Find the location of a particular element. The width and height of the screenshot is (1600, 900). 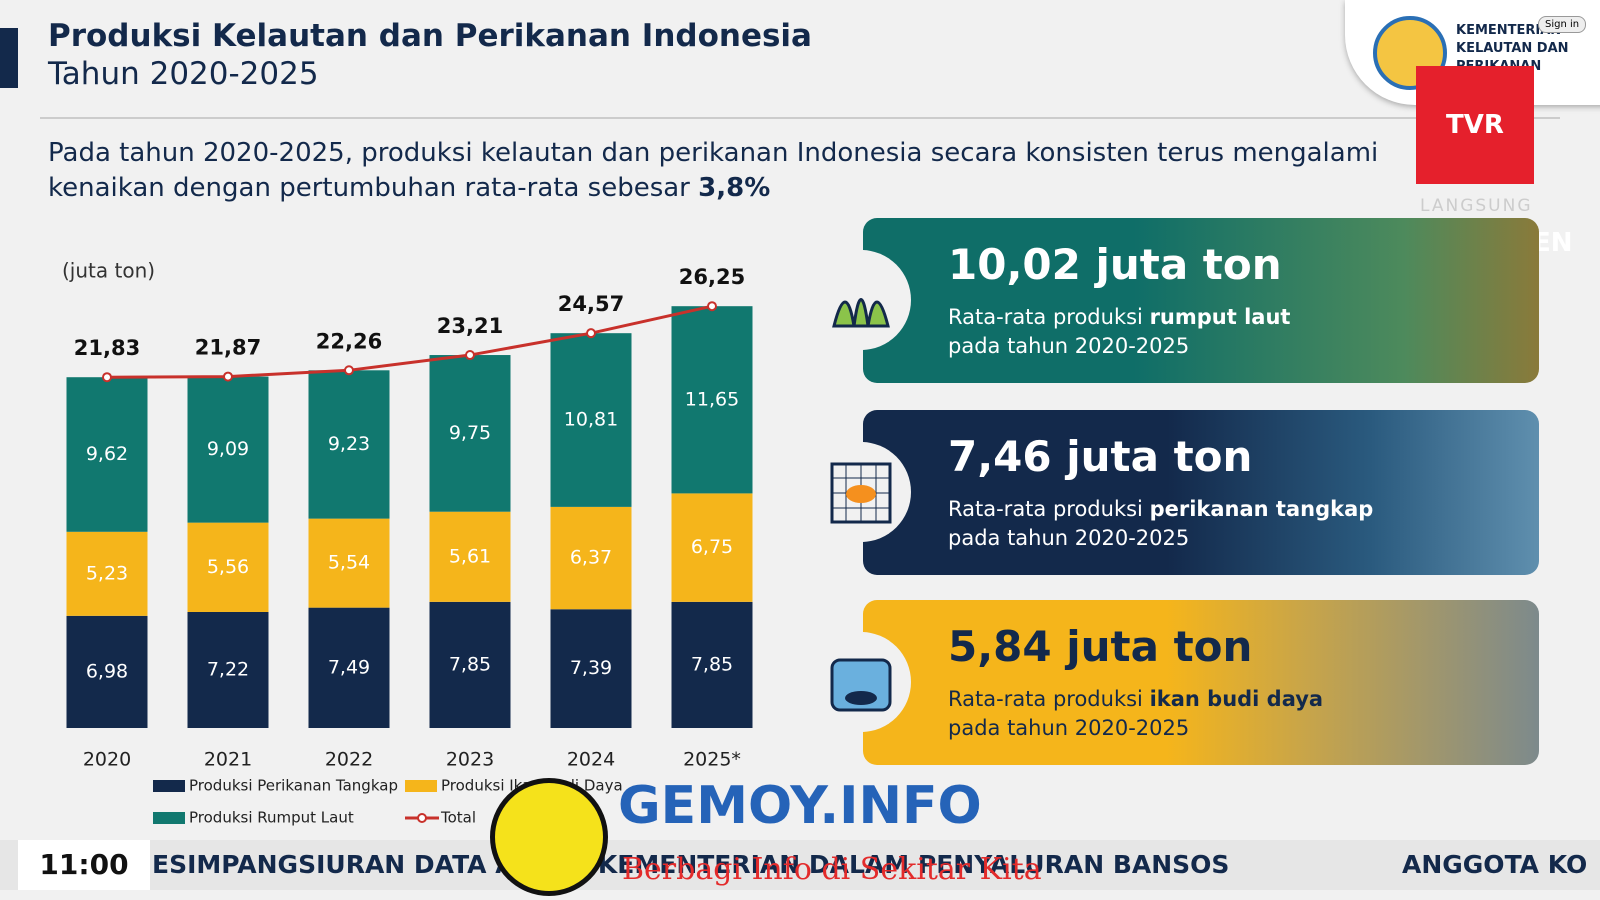

legend-label: Produksi Rumput Laut is located at coordinates (271, 818).